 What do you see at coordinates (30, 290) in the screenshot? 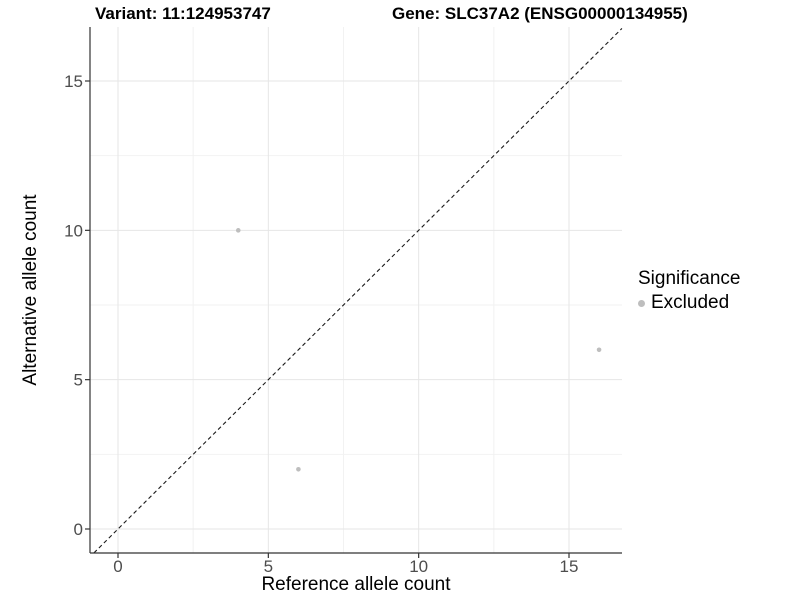
I see `y-axis-title: Alternative allele count` at bounding box center [30, 290].